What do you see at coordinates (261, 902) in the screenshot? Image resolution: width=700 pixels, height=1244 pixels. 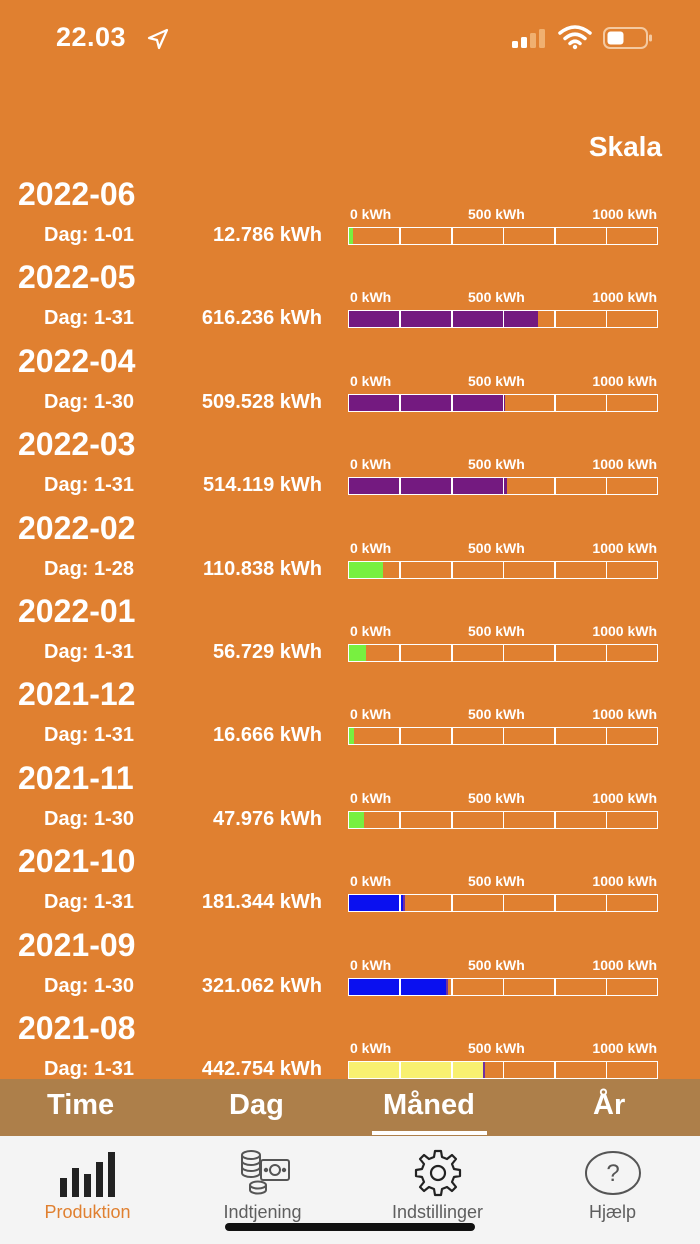 I see `month-energy: 181.344 kWh` at bounding box center [261, 902].